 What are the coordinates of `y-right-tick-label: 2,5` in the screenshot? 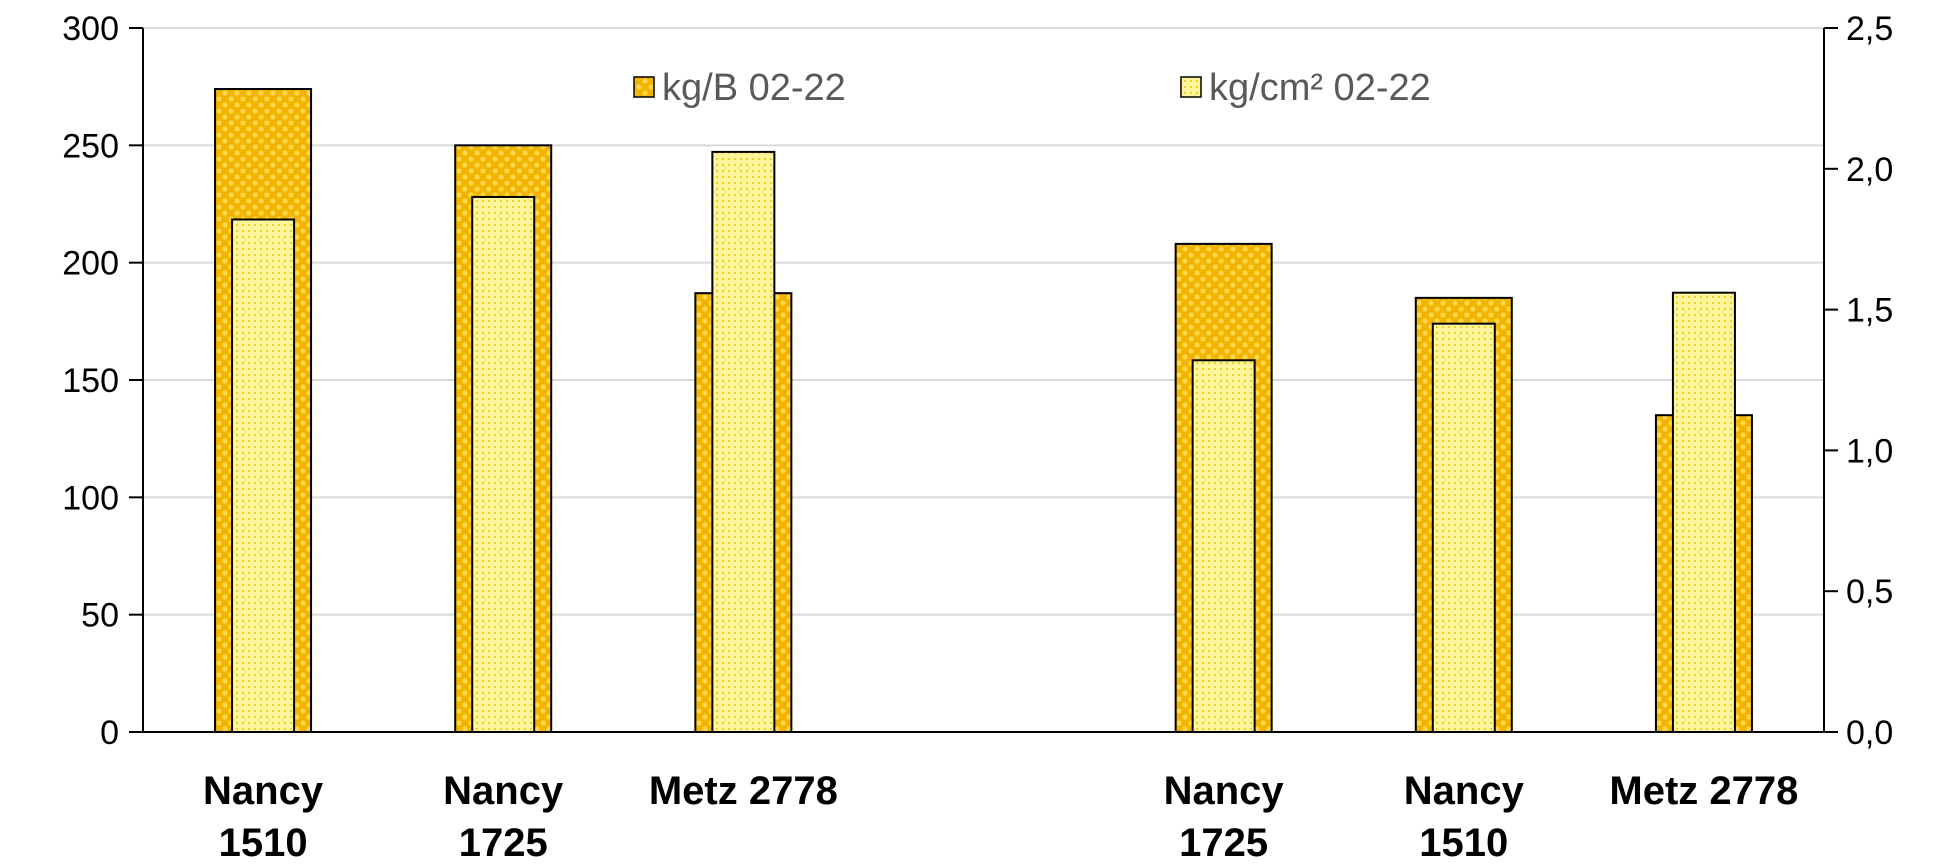 It's located at (1869, 29).